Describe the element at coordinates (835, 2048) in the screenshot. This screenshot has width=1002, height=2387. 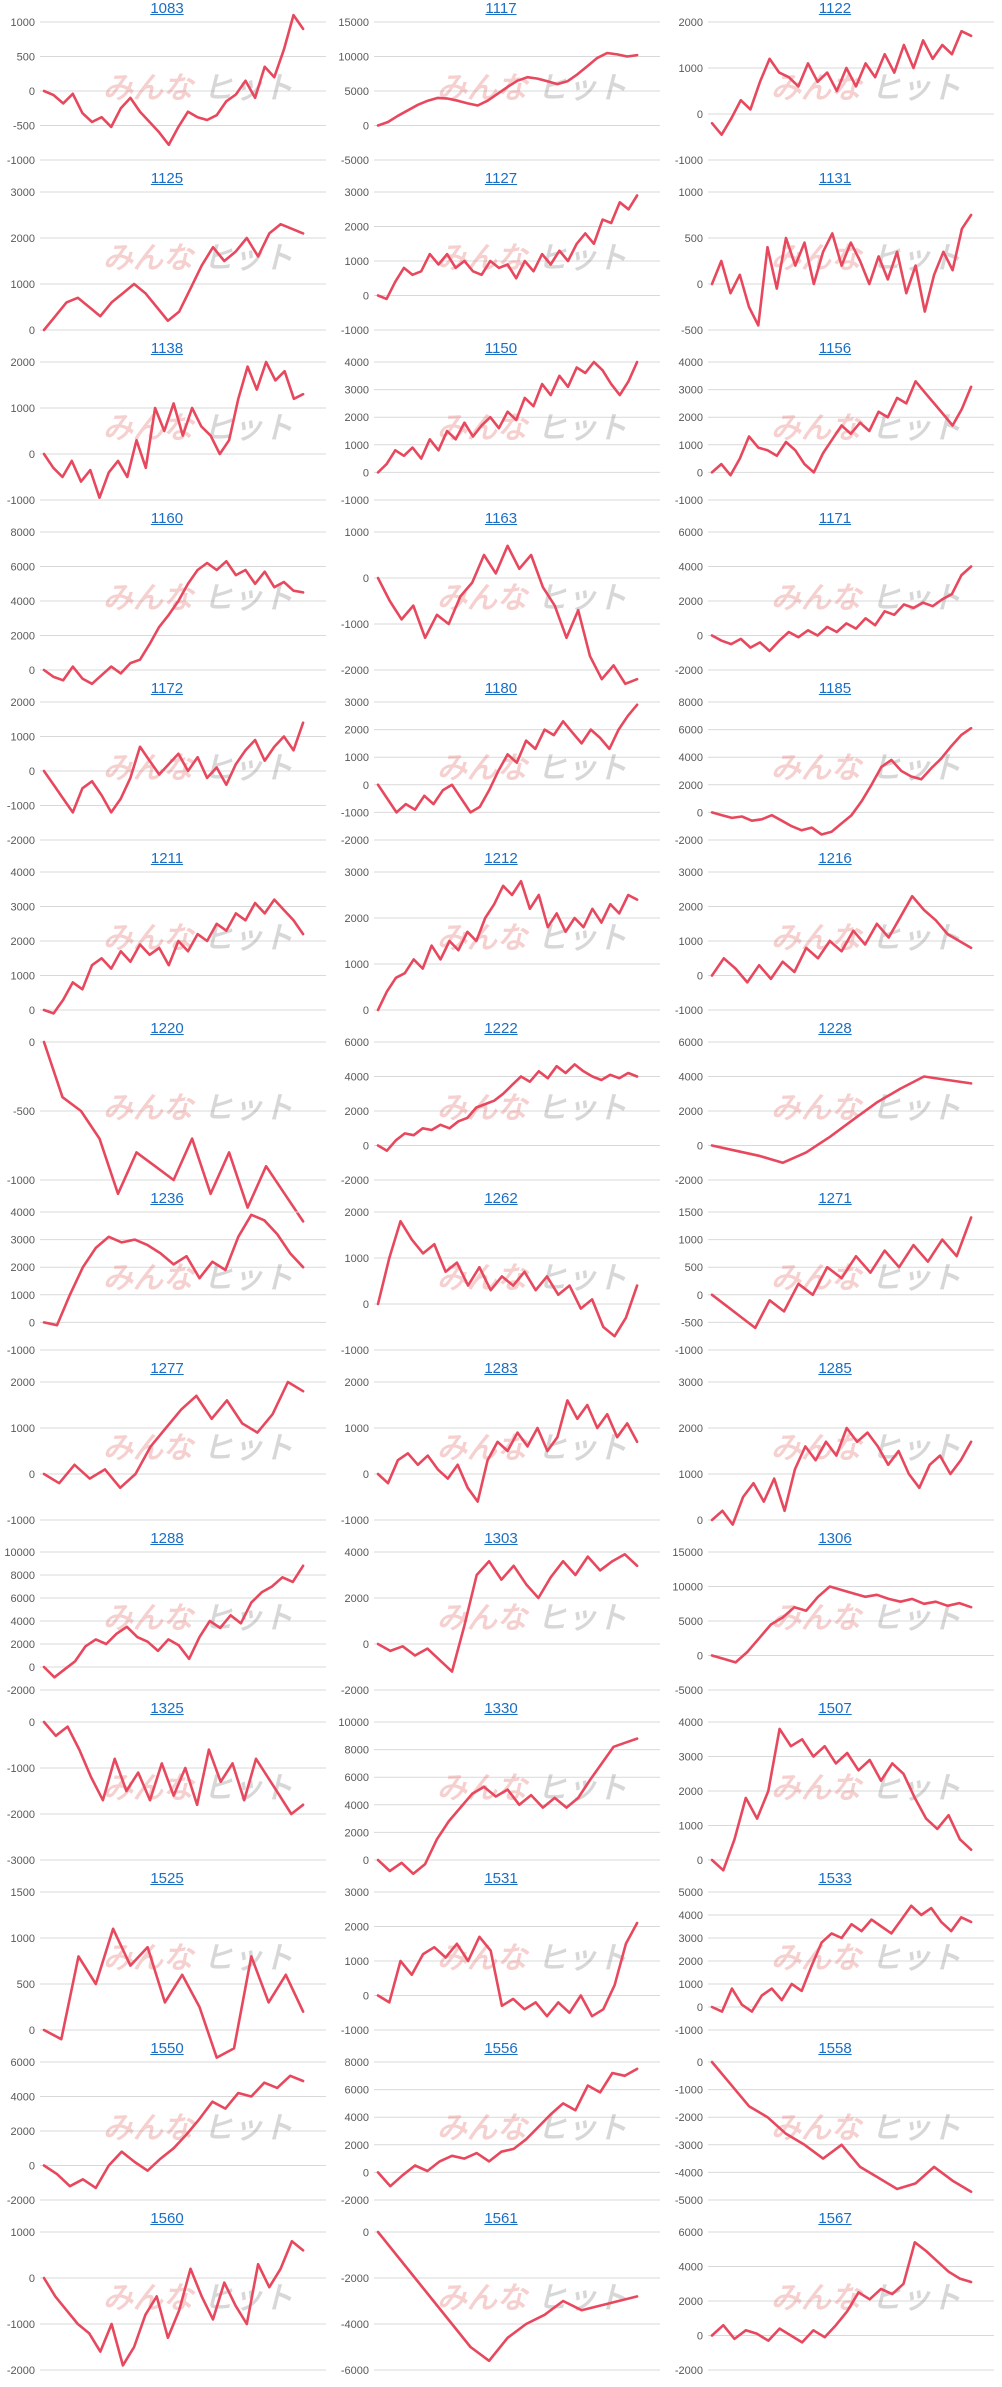
I see `chart-title-link: 1558` at that location.